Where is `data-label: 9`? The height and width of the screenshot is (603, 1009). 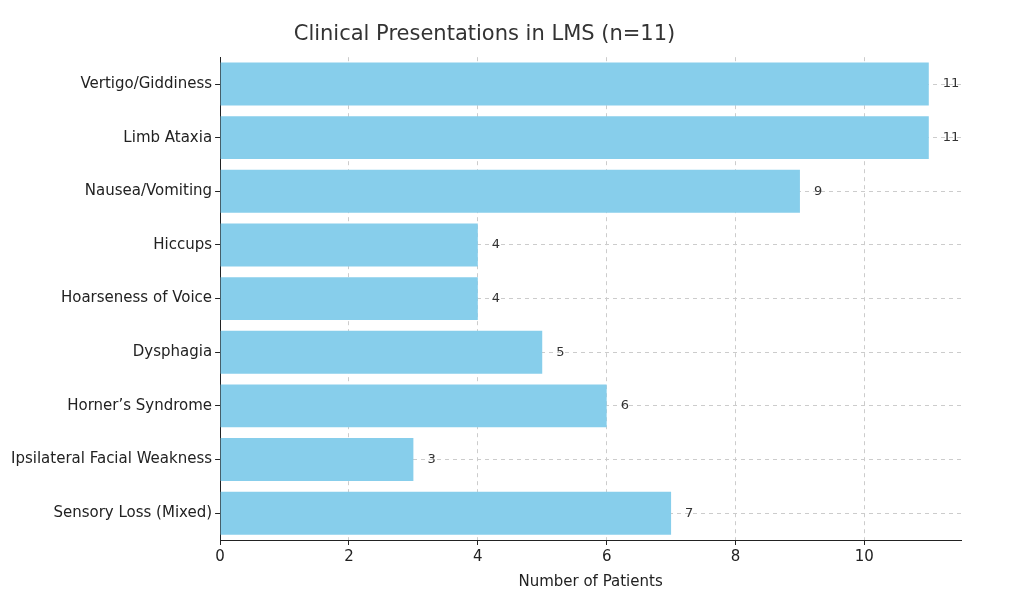
data-label: 9 is located at coordinates (818, 190).